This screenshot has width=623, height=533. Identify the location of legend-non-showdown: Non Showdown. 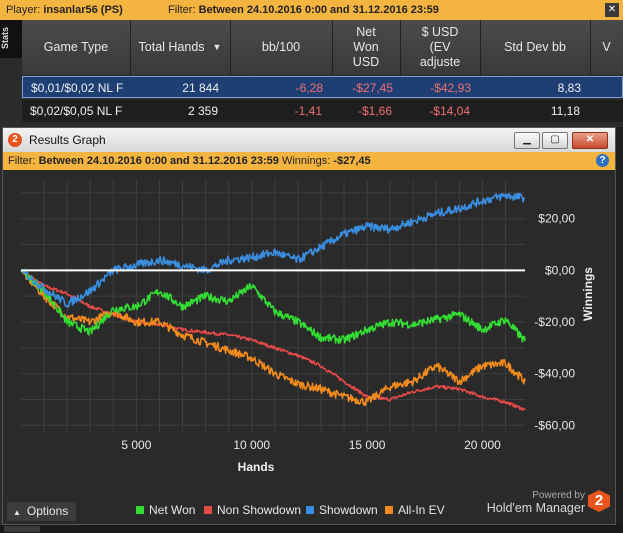
(252, 510).